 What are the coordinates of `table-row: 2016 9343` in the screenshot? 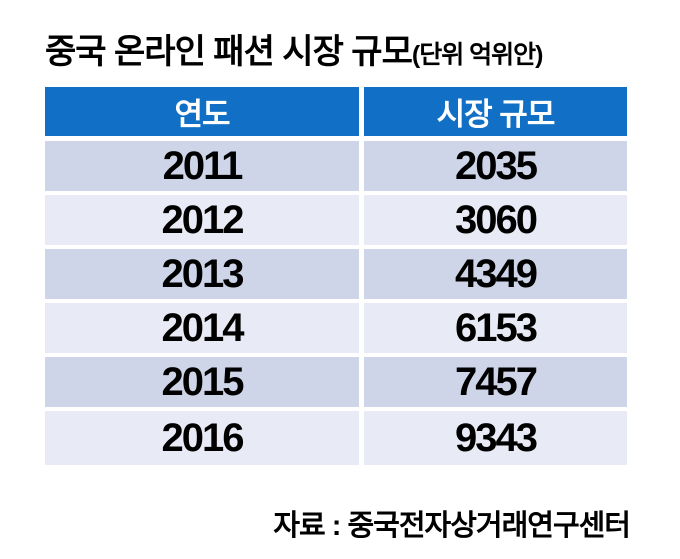 It's located at (336, 438).